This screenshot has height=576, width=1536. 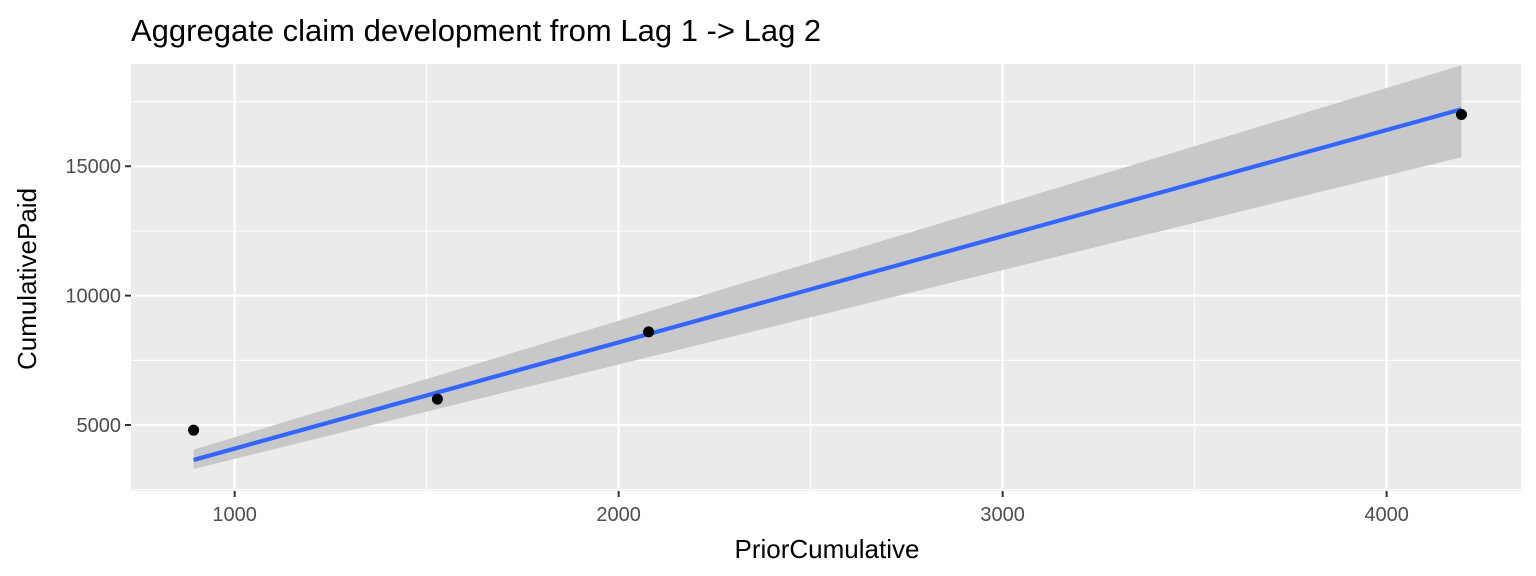 I want to click on x-tick-label: 3000, so click(x=1002, y=515).